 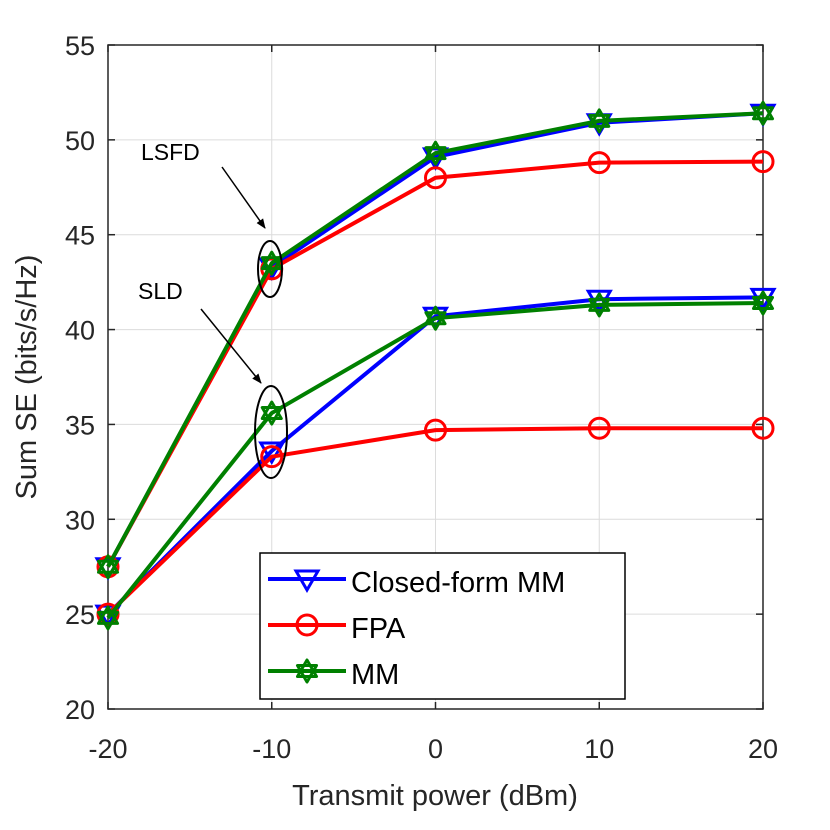 I want to click on y-tick-label: 50, so click(x=80, y=141).